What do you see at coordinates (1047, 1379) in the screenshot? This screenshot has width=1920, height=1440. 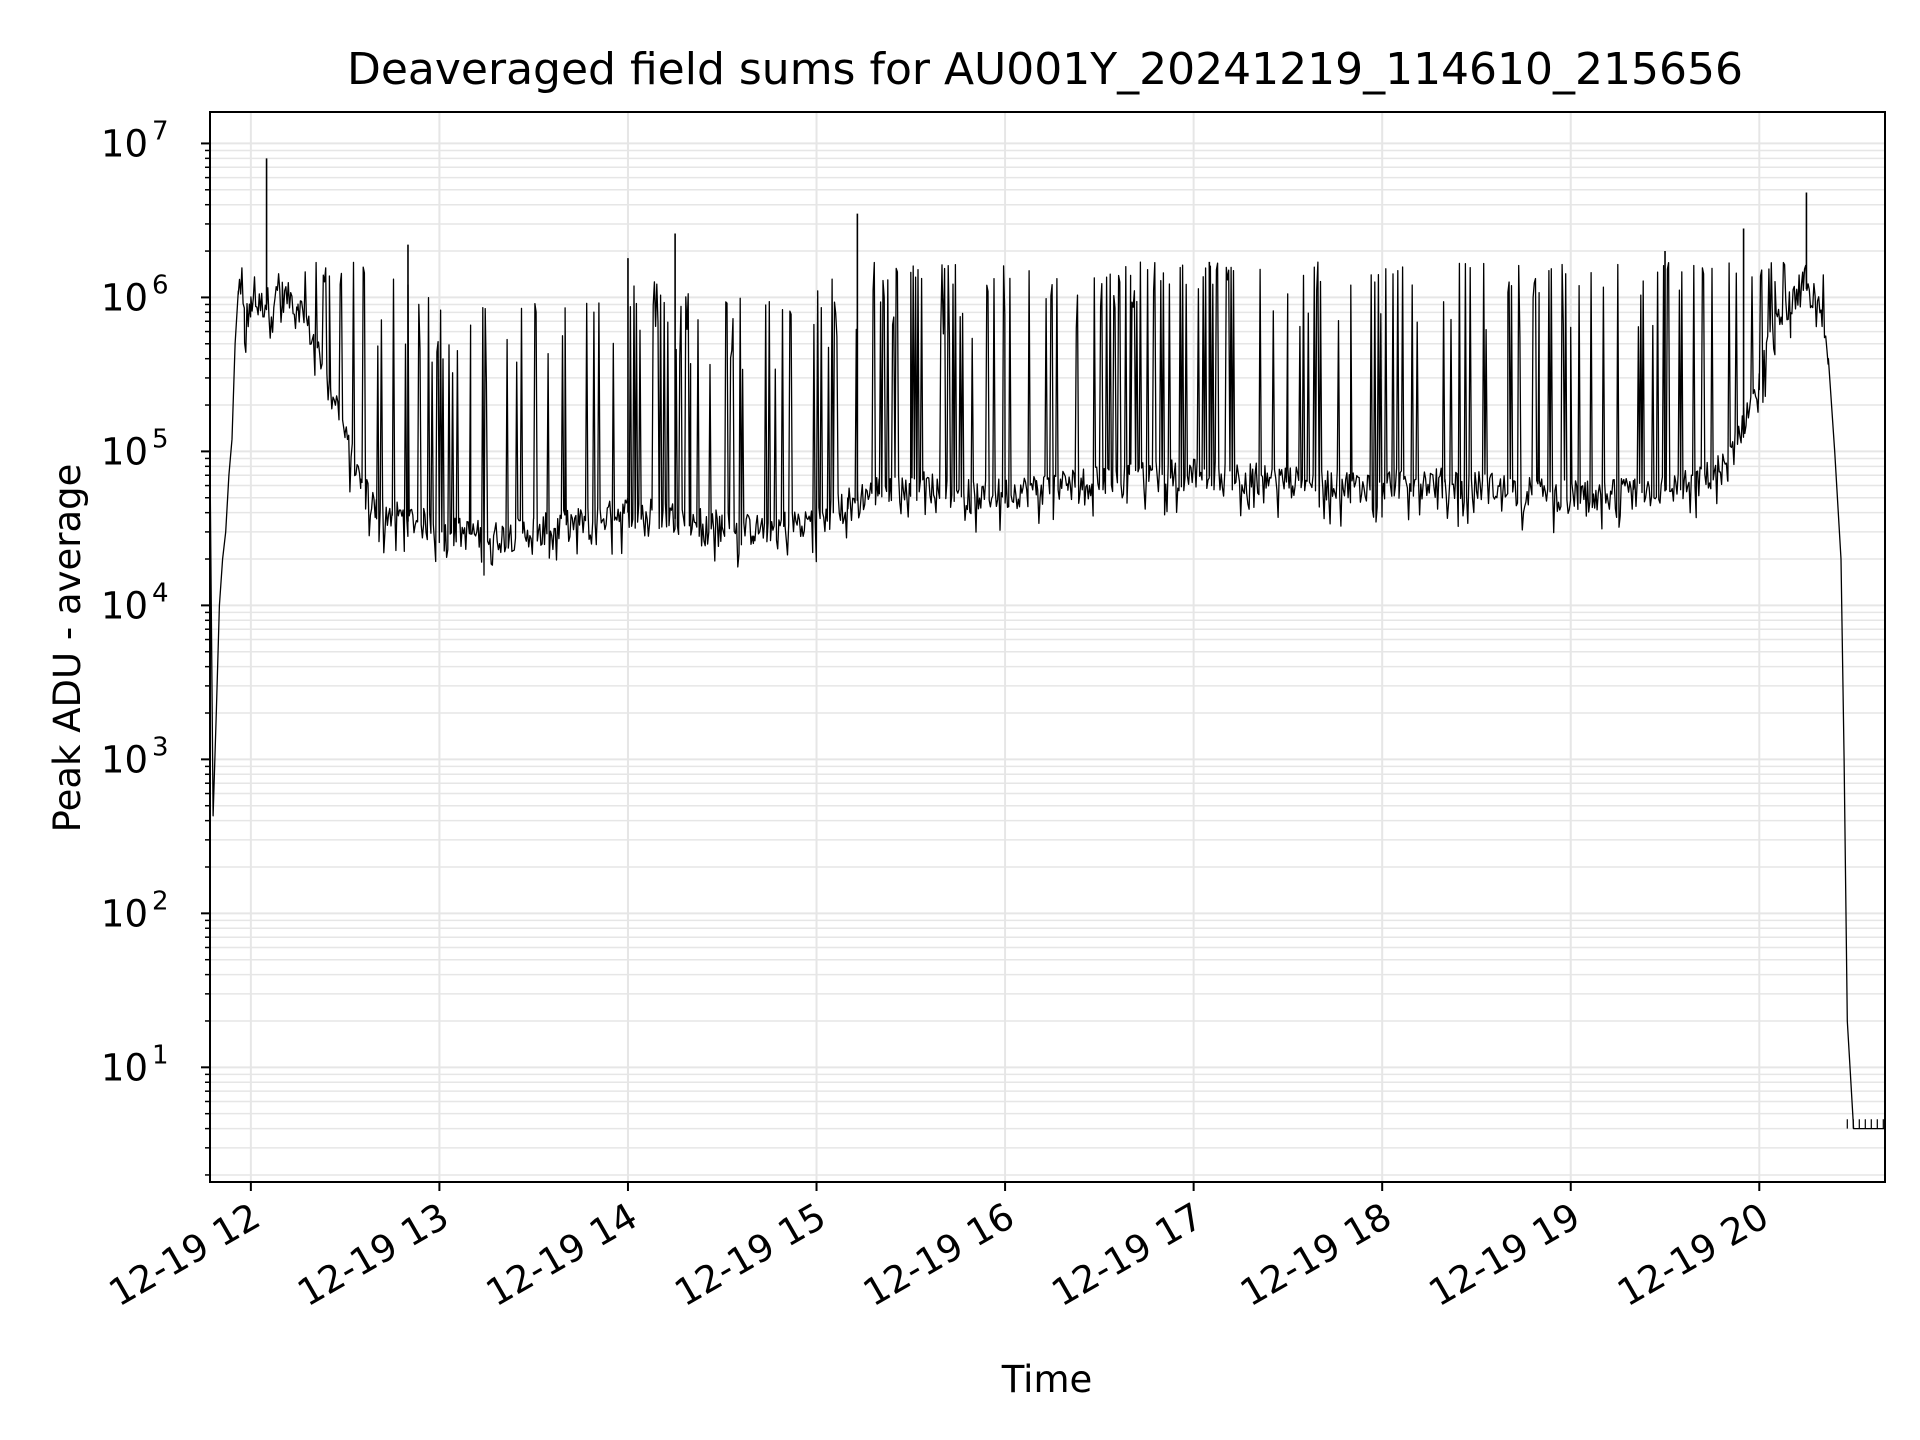 I see `x-axis-title: Time` at bounding box center [1047, 1379].